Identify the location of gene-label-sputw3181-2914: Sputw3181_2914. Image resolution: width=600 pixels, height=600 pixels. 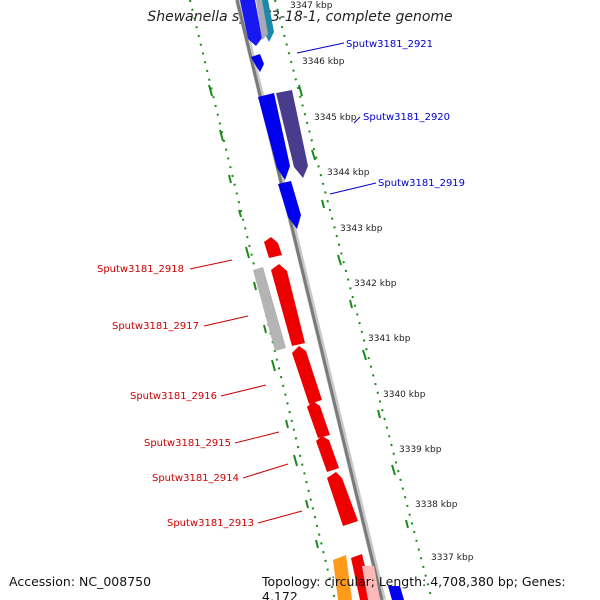
(195, 478).